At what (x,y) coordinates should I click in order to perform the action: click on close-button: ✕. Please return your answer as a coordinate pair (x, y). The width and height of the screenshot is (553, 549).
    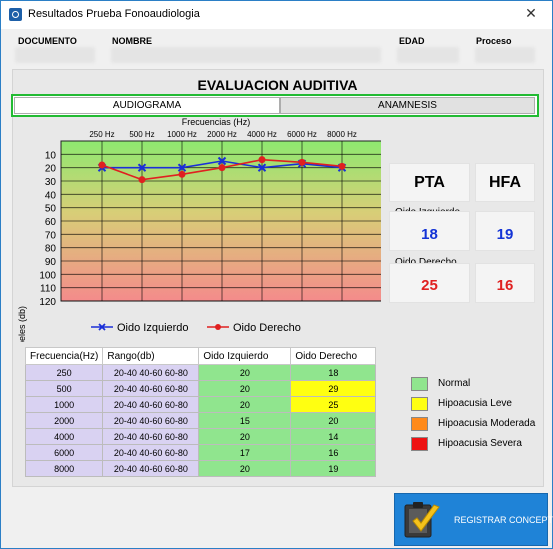
    Looking at the image, I should click on (531, 14).